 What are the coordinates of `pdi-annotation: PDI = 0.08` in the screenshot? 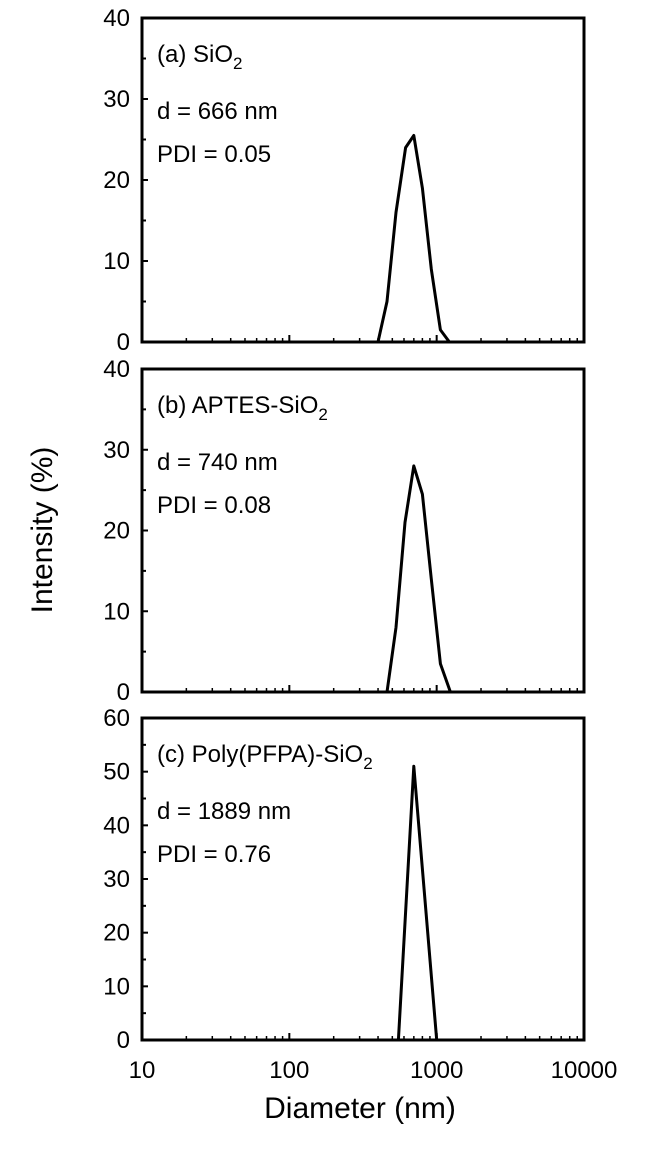 It's located at (214, 505).